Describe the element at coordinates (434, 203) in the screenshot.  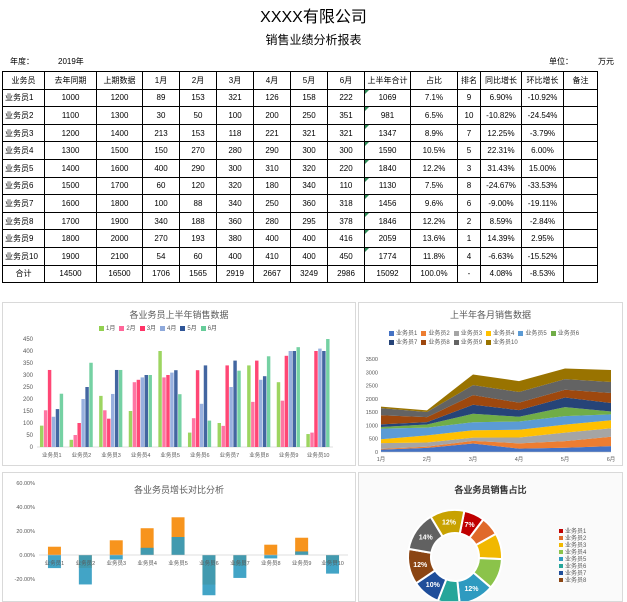
I see `table-cell: 9.6%` at that location.